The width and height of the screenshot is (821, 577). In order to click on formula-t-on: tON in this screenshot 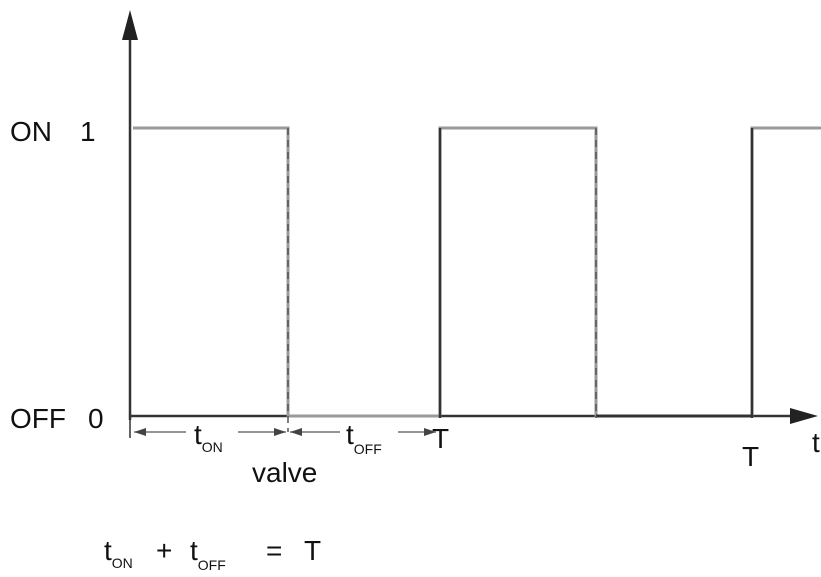, I will do `click(118, 553)`.